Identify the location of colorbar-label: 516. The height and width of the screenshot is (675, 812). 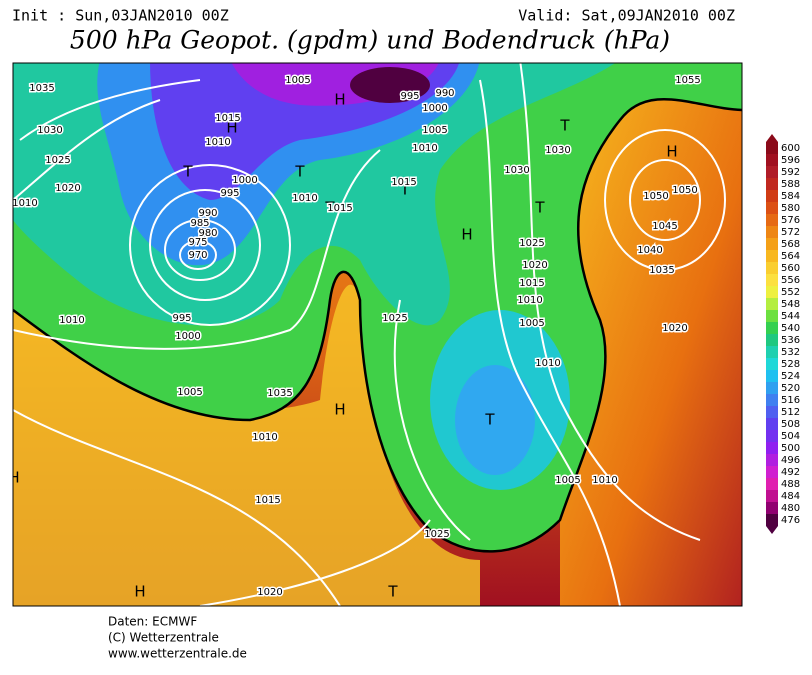
(790, 400).